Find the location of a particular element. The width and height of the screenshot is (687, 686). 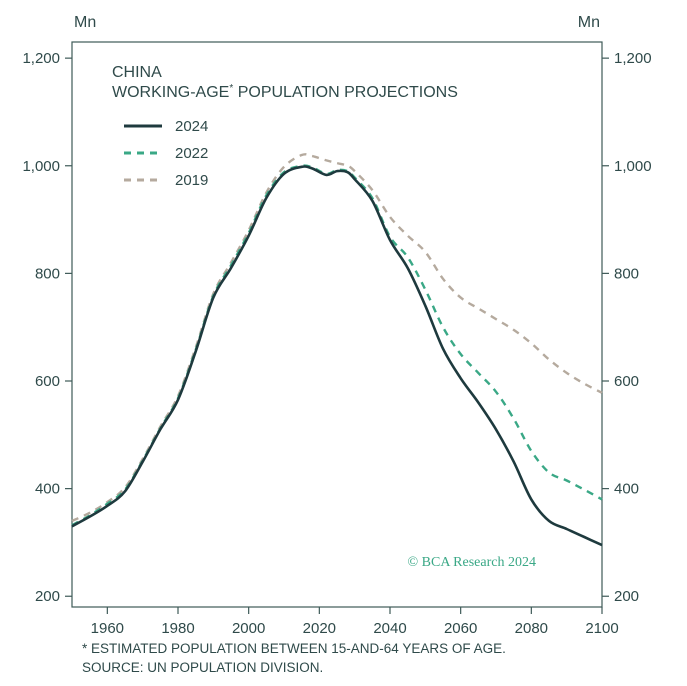

x-tick-label-2060: 2060 is located at coordinates (460, 628).